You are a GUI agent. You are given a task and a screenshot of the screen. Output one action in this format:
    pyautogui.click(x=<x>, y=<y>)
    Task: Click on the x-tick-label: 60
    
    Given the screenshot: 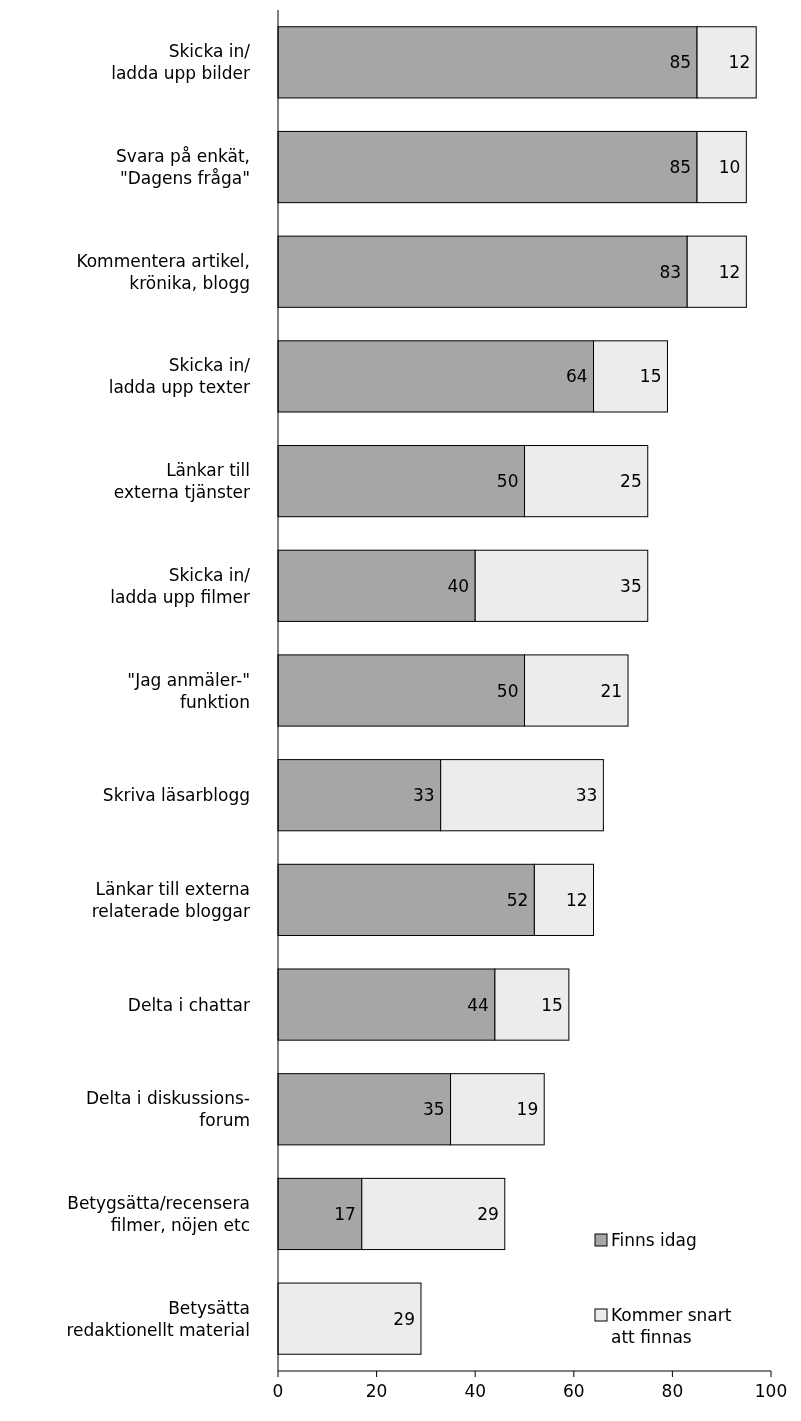 What is the action you would take?
    pyautogui.click(x=573, y=1391)
    